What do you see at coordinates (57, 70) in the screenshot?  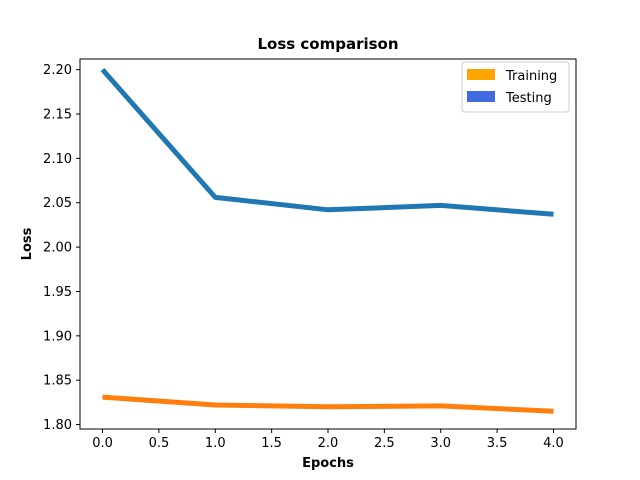 I see `y-tick-label: 2.20` at bounding box center [57, 70].